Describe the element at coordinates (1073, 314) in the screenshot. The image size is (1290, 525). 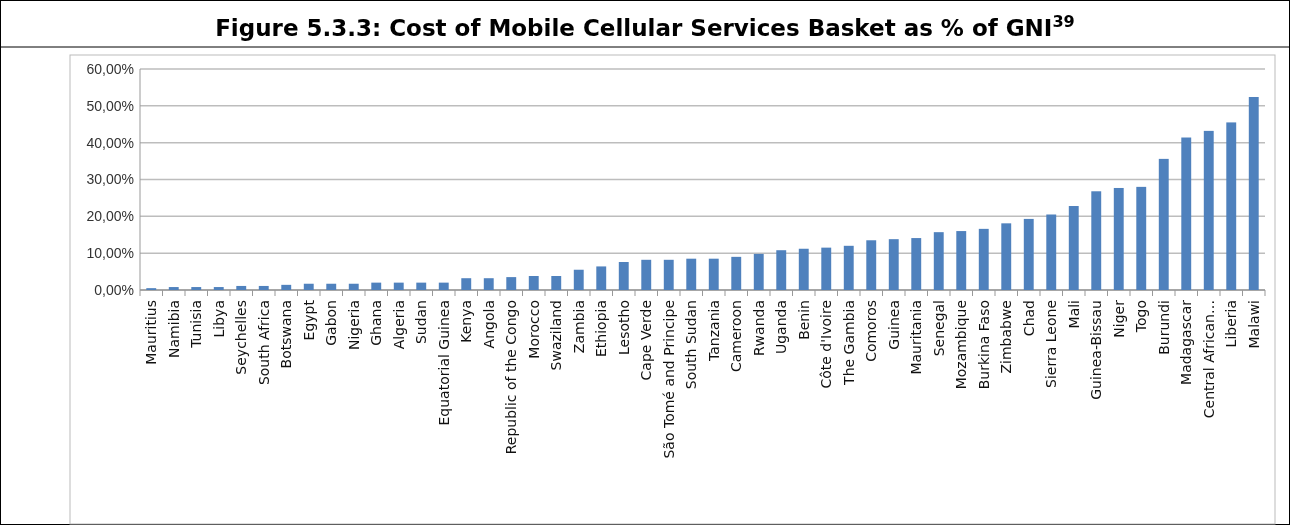
I see `x-tick-label: Mali` at that location.